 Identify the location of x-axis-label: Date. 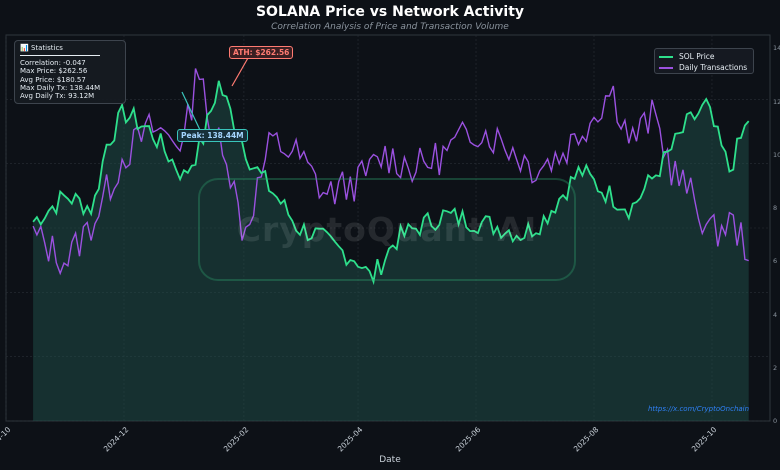
(390, 460).